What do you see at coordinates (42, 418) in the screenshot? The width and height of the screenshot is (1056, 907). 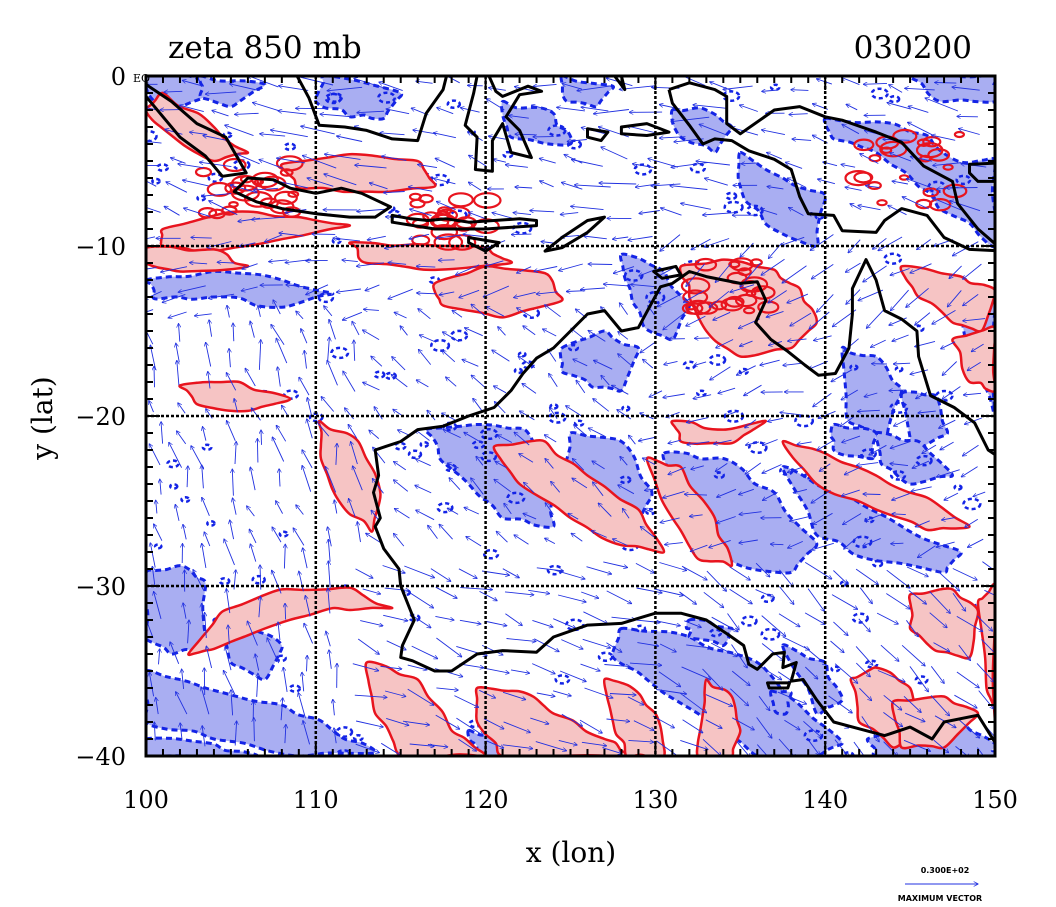 I see `y-axis-label: y (lat)` at bounding box center [42, 418].